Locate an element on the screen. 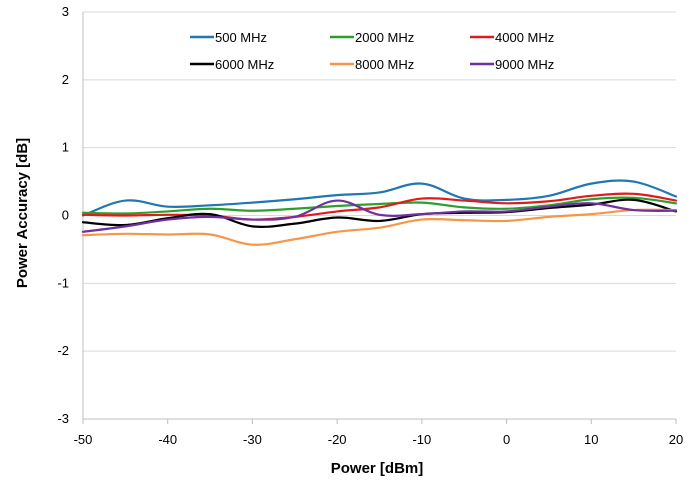  x-tick-label: -30 is located at coordinates (252, 439).